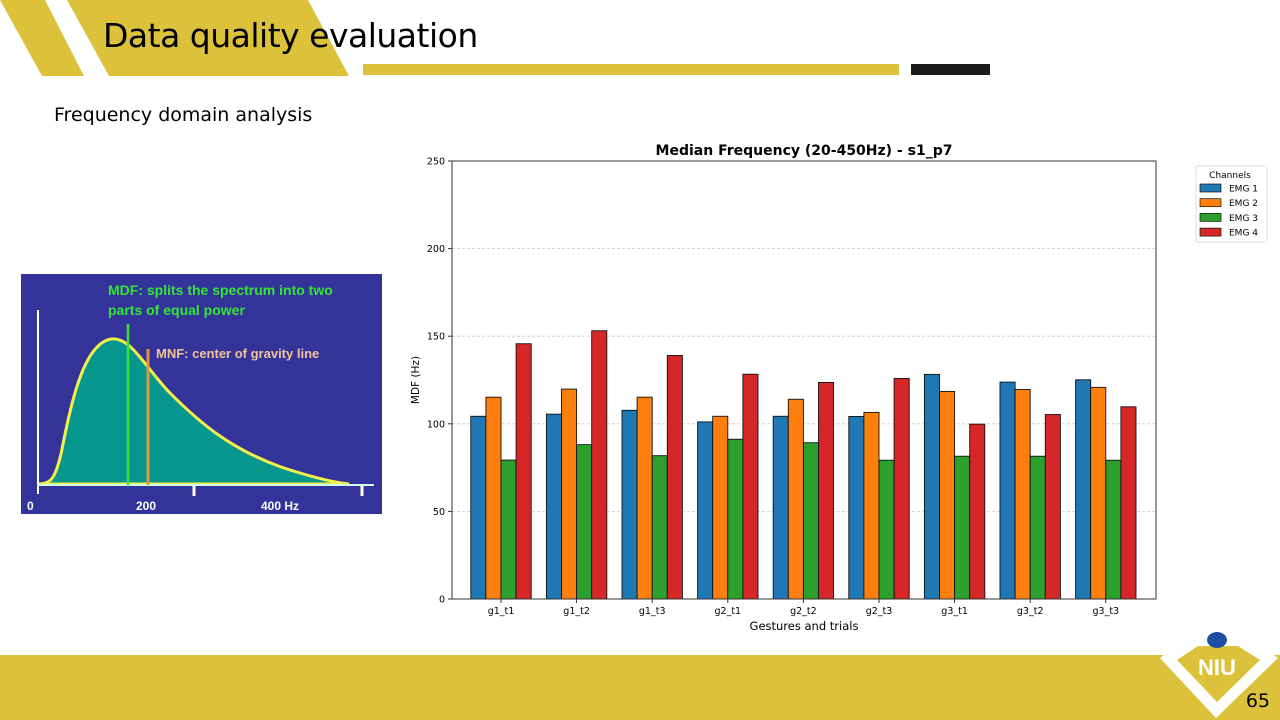 The image size is (1280, 720). What do you see at coordinates (1037, 527) in the screenshot?
I see `bar-emg-3-g3_t2` at bounding box center [1037, 527].